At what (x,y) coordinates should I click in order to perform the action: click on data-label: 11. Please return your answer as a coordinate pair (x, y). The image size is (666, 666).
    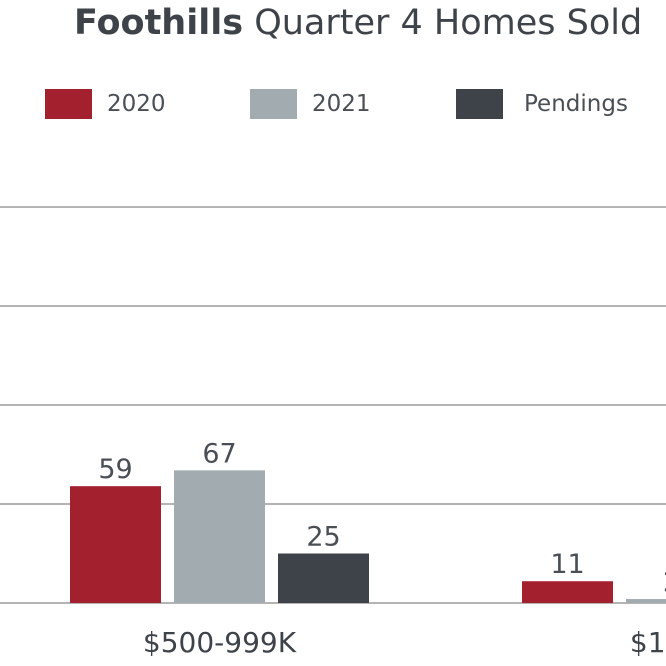
    Looking at the image, I should click on (567, 564).